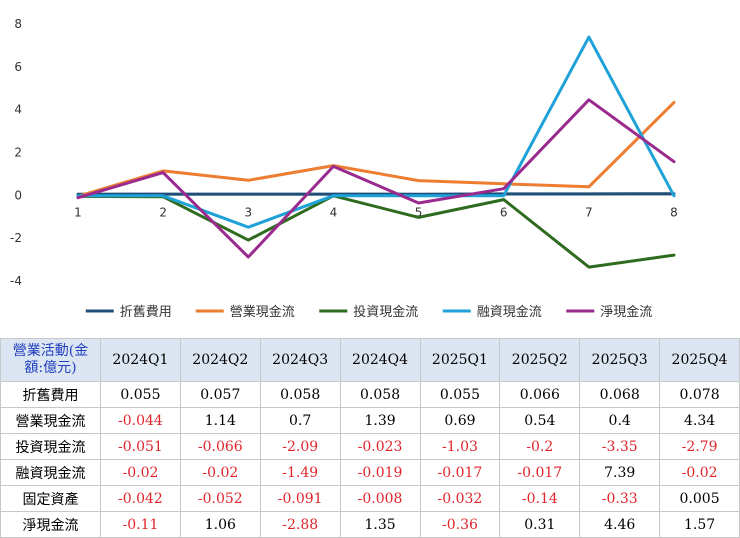  Describe the element at coordinates (248, 212) in the screenshot. I see `x-tick-label: 3` at that location.